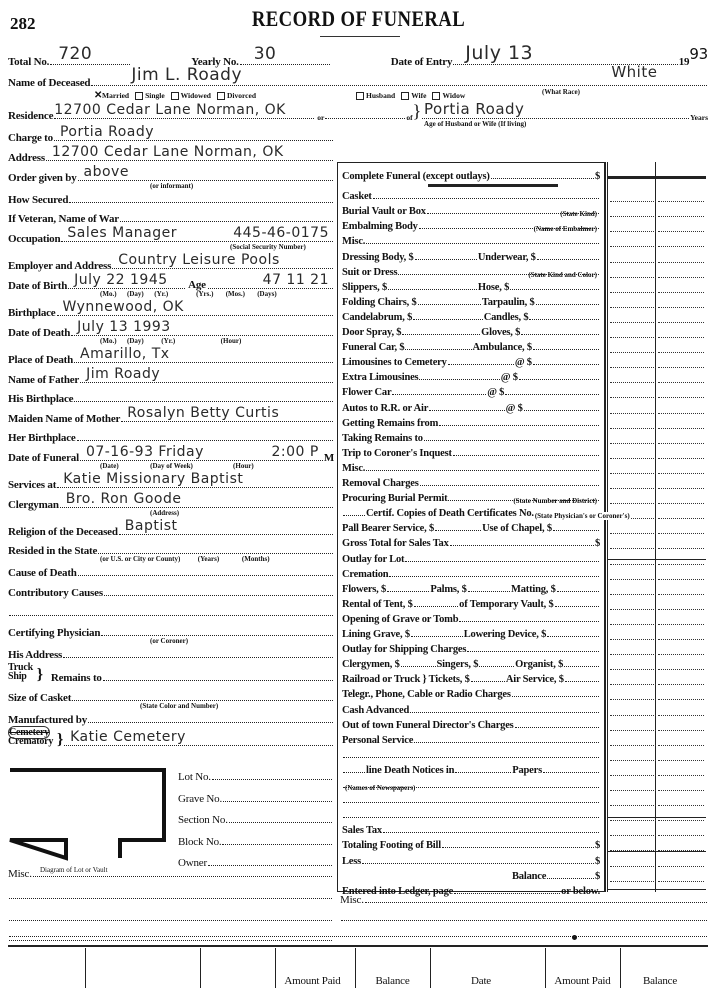 This screenshot has width=717, height=996. Describe the element at coordinates (206, 374) in the screenshot. I see `field-input: Jim Roady` at that location.